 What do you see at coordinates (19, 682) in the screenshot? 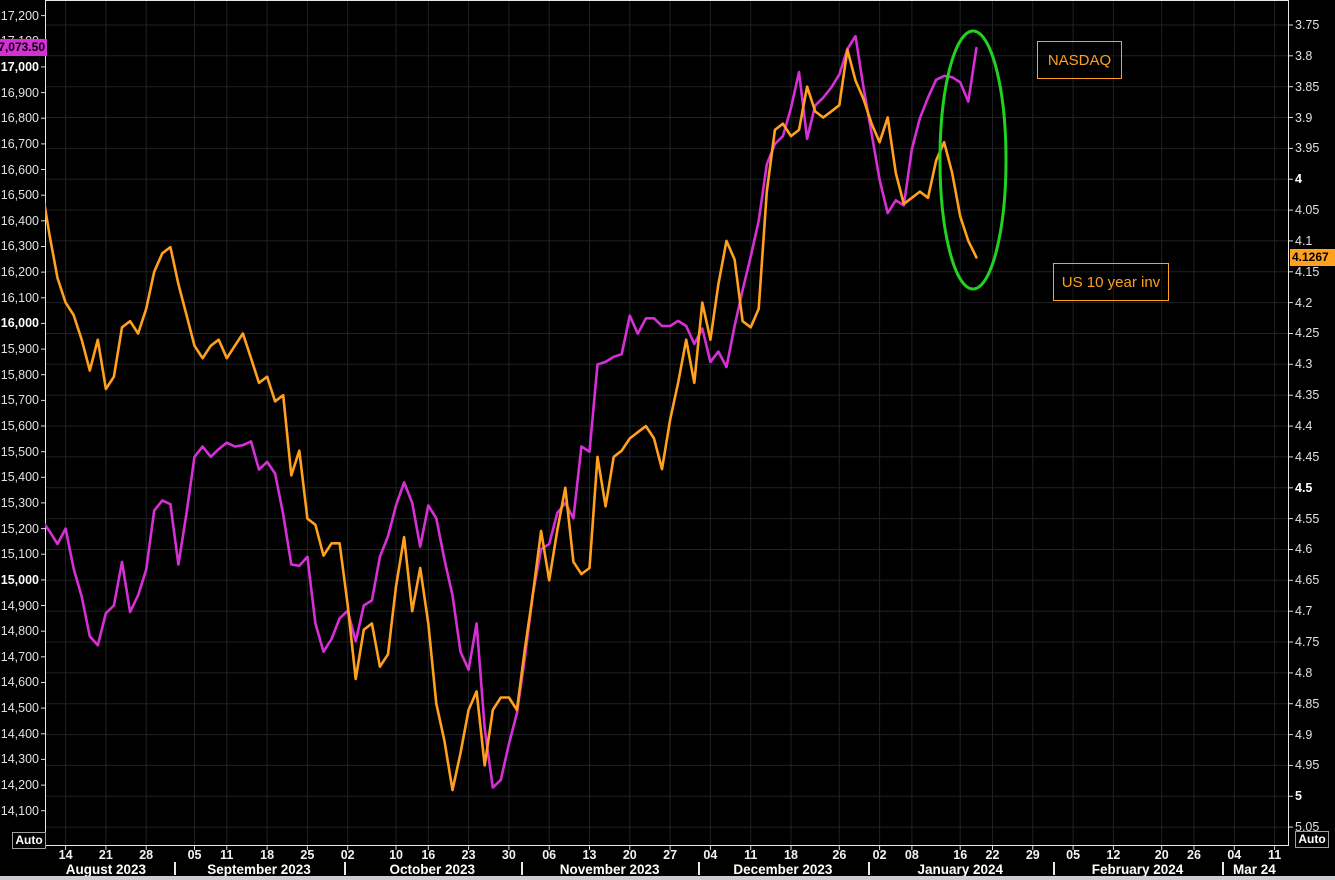
I see `y-left-tick-label: 14,600` at bounding box center [19, 682].